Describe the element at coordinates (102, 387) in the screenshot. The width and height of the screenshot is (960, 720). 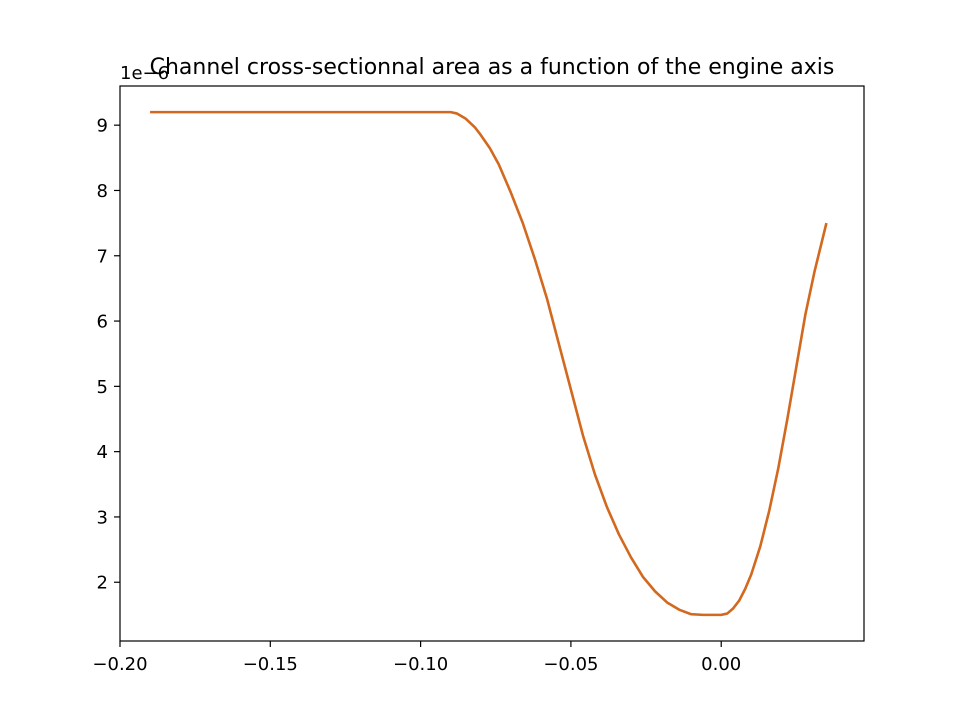
I see `y-tick-label: 5` at that location.